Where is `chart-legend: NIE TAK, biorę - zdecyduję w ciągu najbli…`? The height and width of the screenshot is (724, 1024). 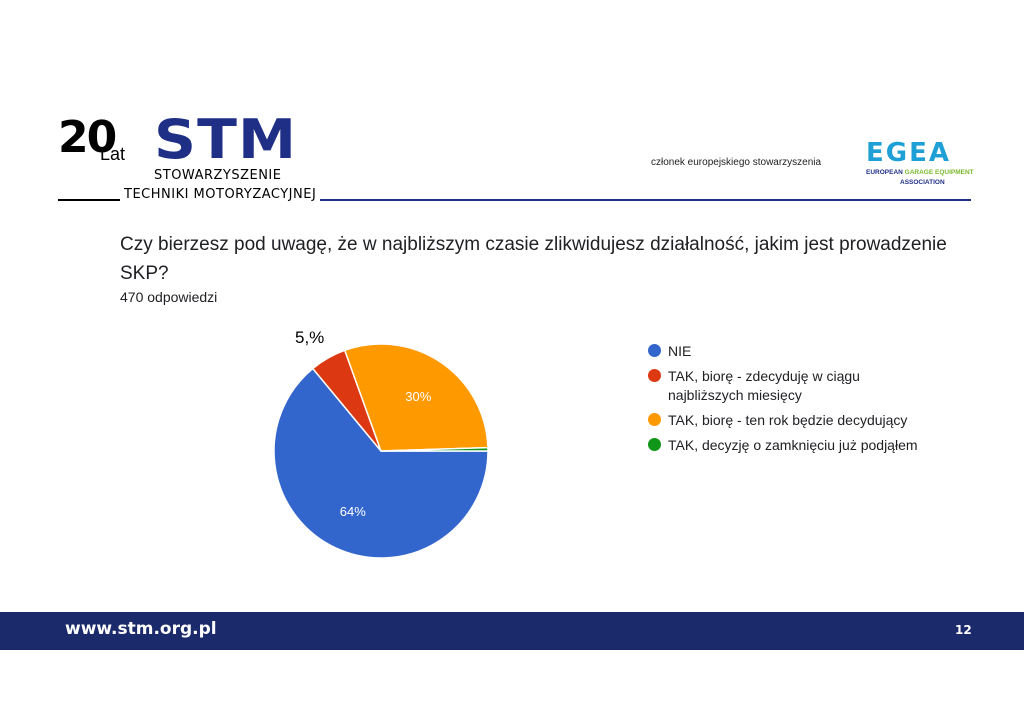
chart-legend: NIE TAK, biorę - zdecyduję w ciągu najbli… is located at coordinates (798, 401).